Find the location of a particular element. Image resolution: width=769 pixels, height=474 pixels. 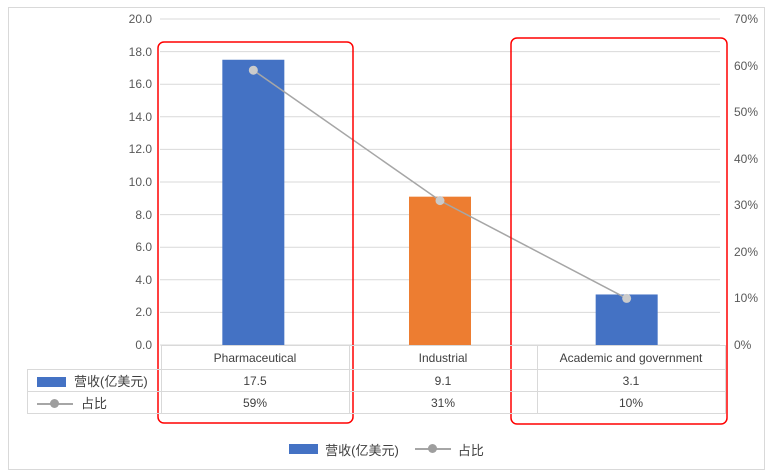

table-cell: 10% is located at coordinates (631, 402).